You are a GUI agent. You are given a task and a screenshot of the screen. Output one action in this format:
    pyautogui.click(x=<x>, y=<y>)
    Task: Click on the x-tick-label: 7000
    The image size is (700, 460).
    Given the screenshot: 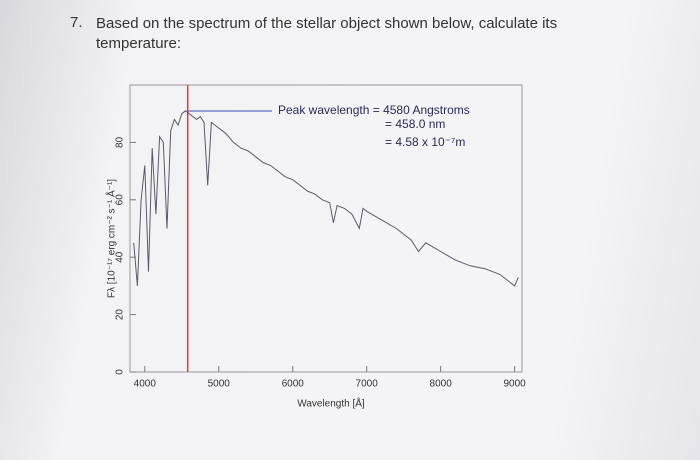 What is the action you would take?
    pyautogui.click(x=367, y=384)
    